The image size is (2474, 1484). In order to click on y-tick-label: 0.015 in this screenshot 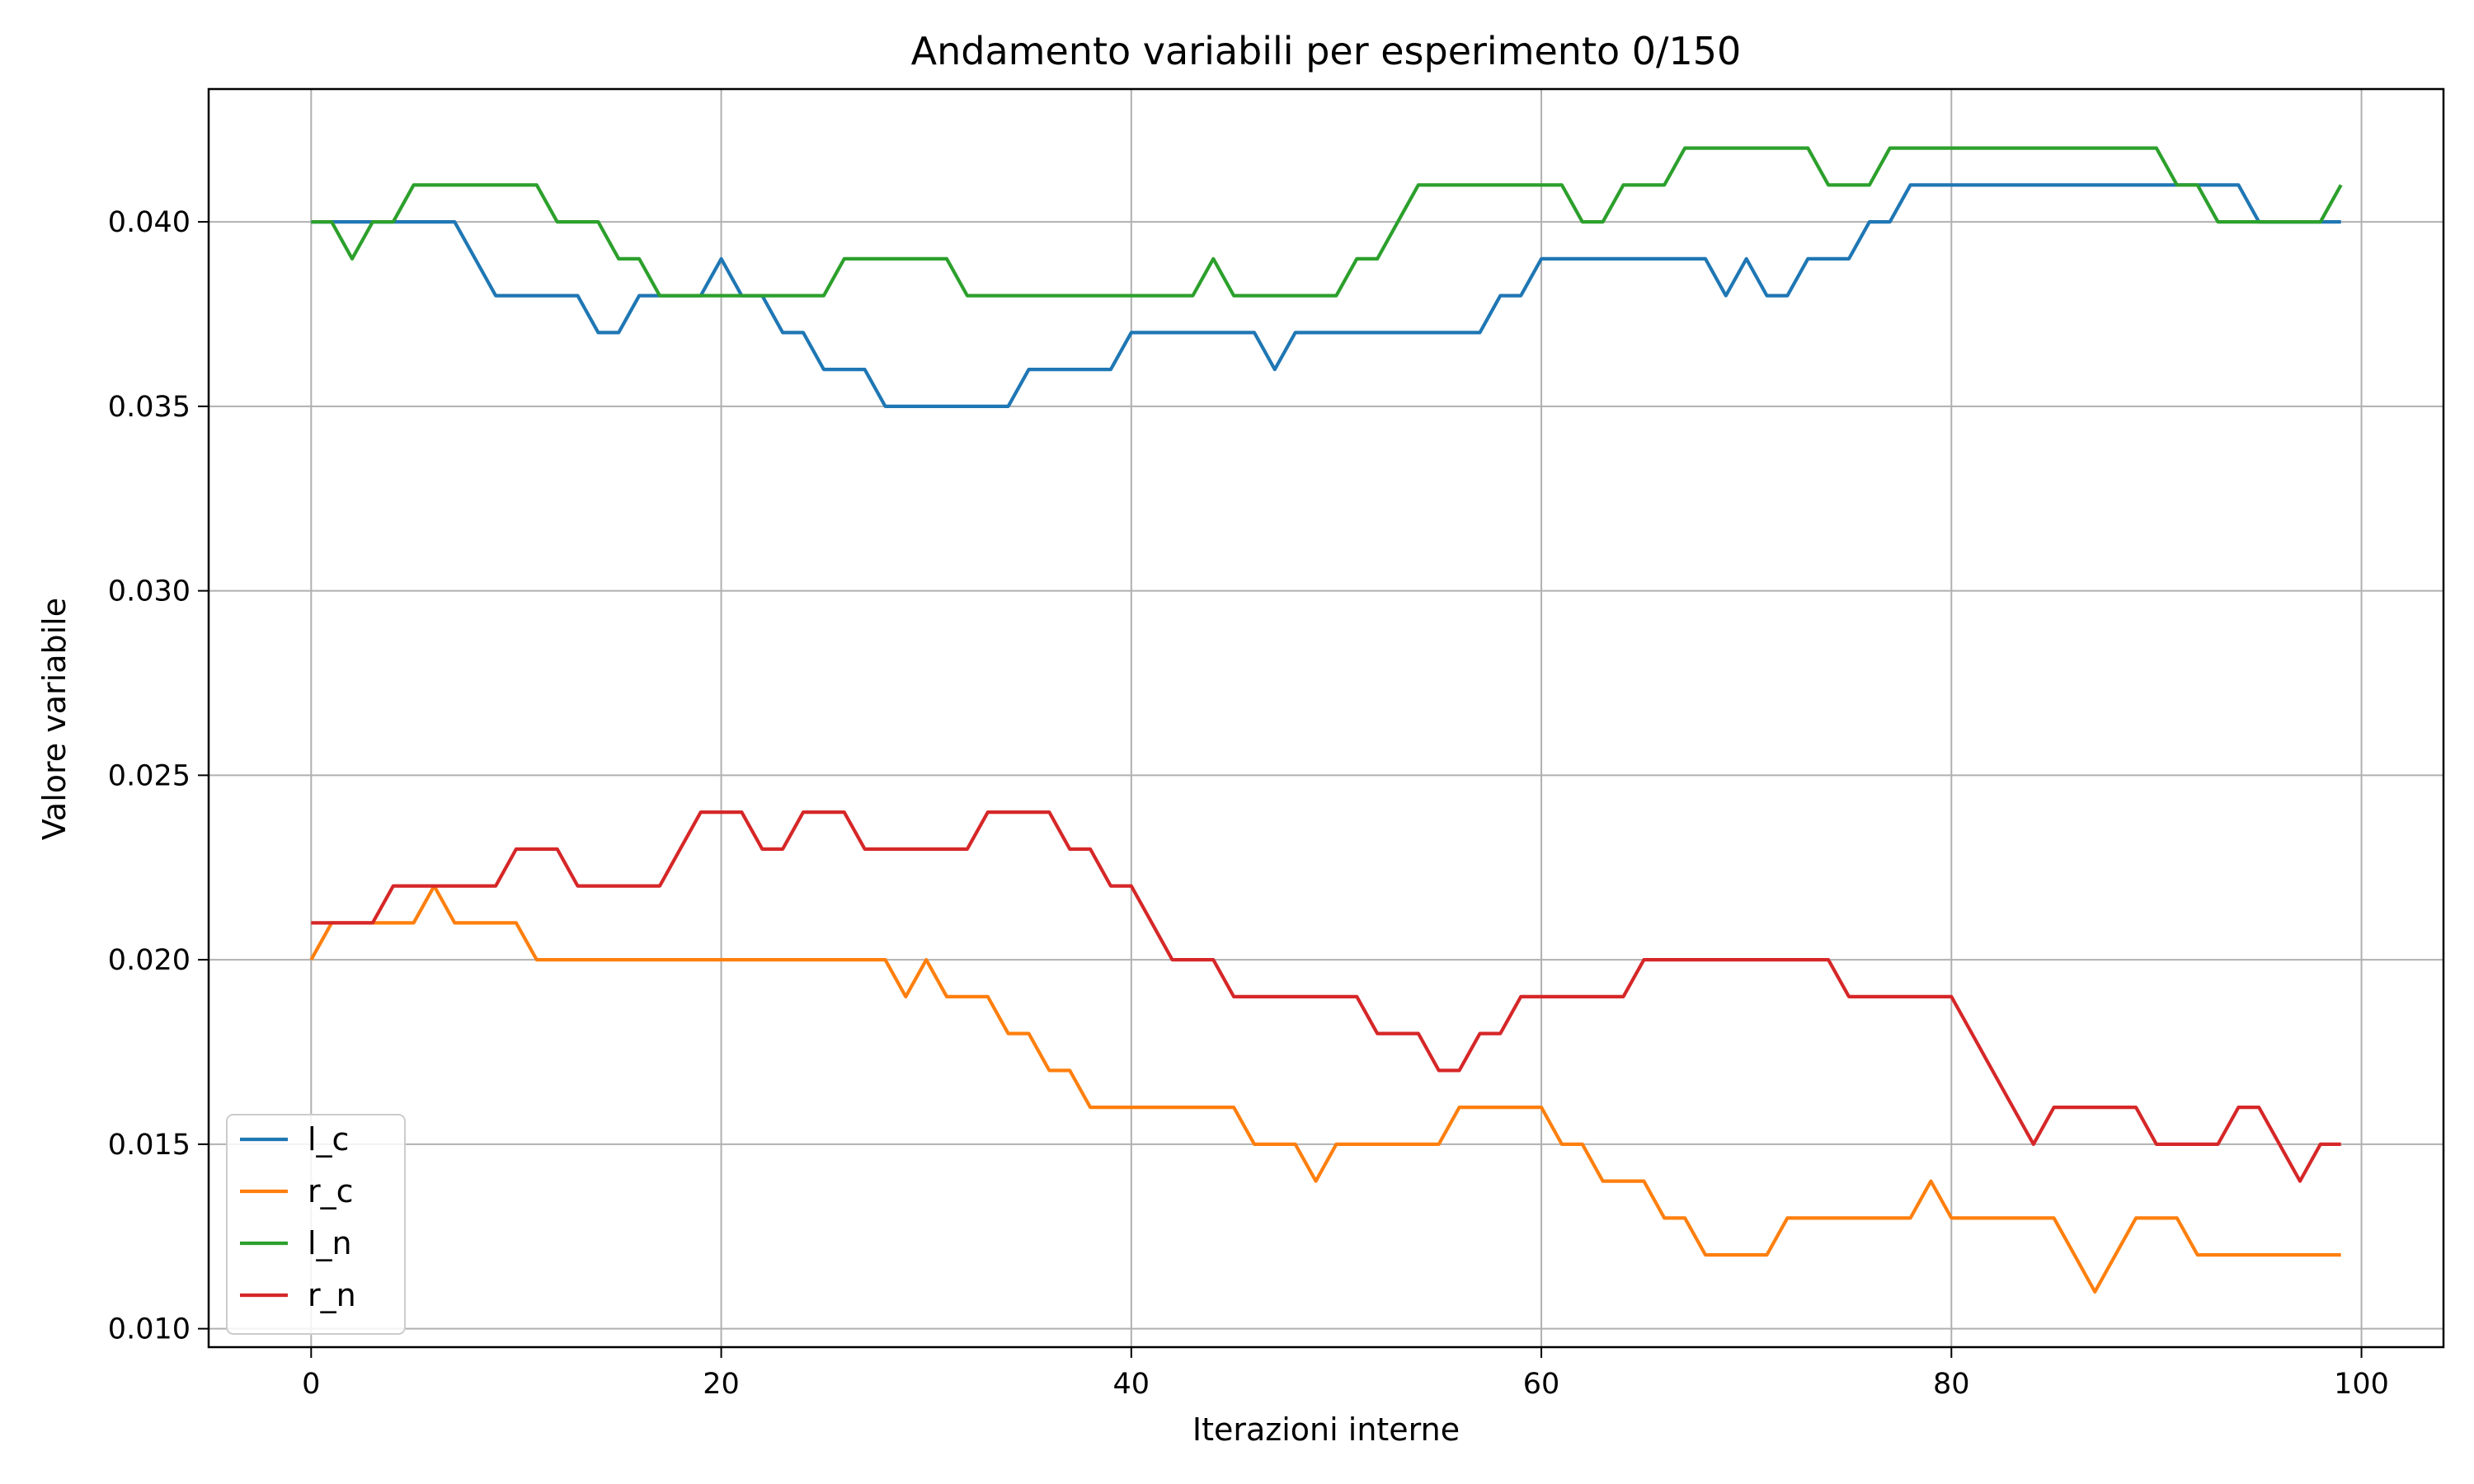, I will do `click(149, 1145)`.